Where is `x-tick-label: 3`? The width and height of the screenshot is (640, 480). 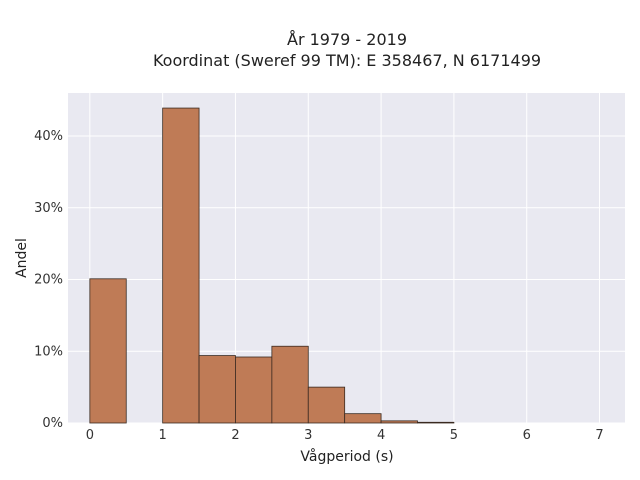
x-tick-label: 3 is located at coordinates (308, 435).